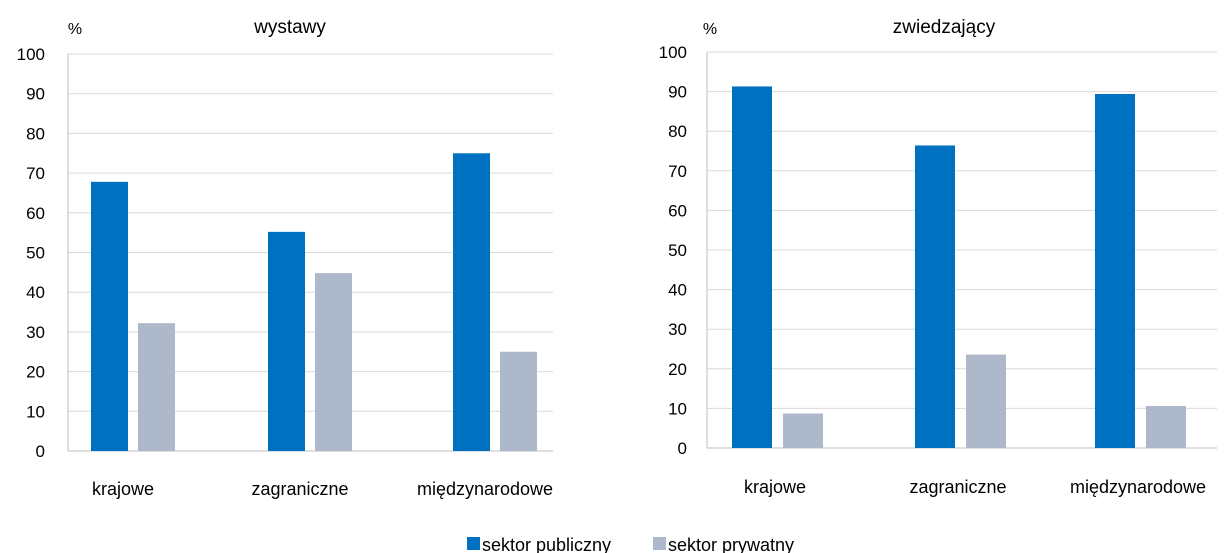 This screenshot has height=553, width=1231. Describe the element at coordinates (289, 27) in the screenshot. I see `chart-title: wystawy` at that location.